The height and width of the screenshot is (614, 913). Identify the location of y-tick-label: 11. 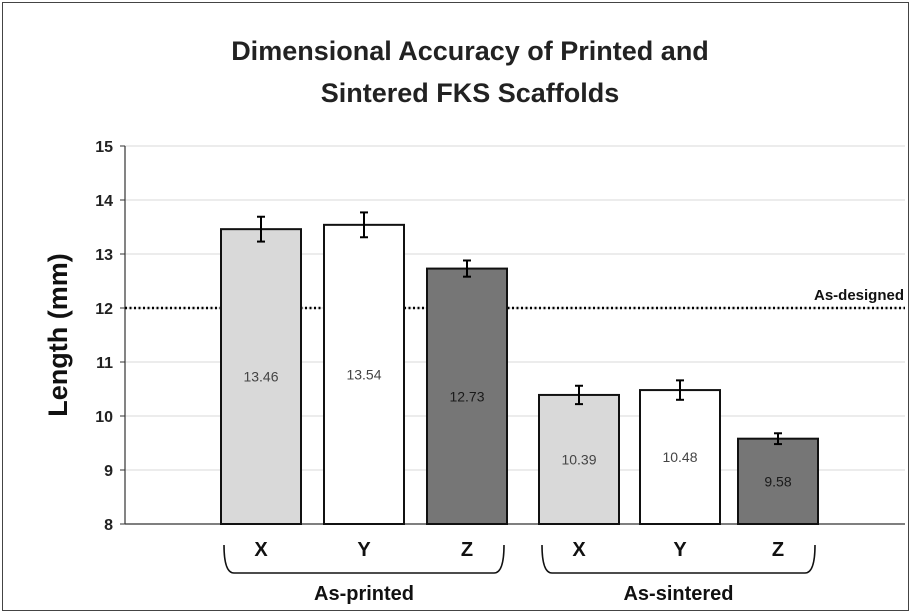
(104, 363).